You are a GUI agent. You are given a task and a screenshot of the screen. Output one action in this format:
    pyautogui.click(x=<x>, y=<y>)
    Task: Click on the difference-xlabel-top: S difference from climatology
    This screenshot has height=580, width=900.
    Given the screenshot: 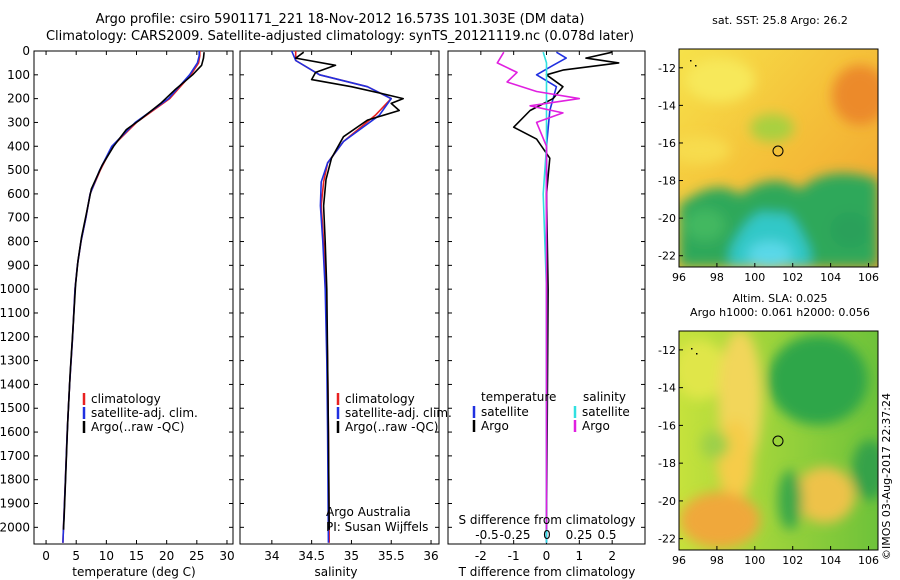 What is the action you would take?
    pyautogui.click(x=547, y=520)
    